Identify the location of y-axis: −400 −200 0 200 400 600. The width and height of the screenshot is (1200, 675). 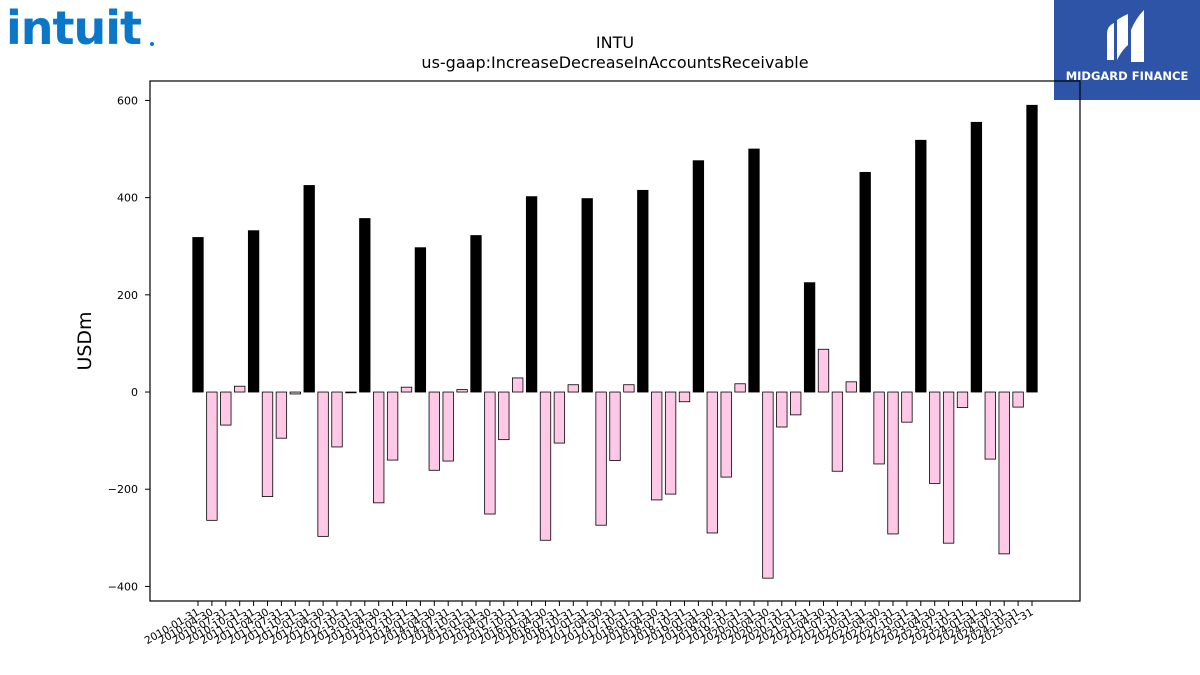
(129, 343).